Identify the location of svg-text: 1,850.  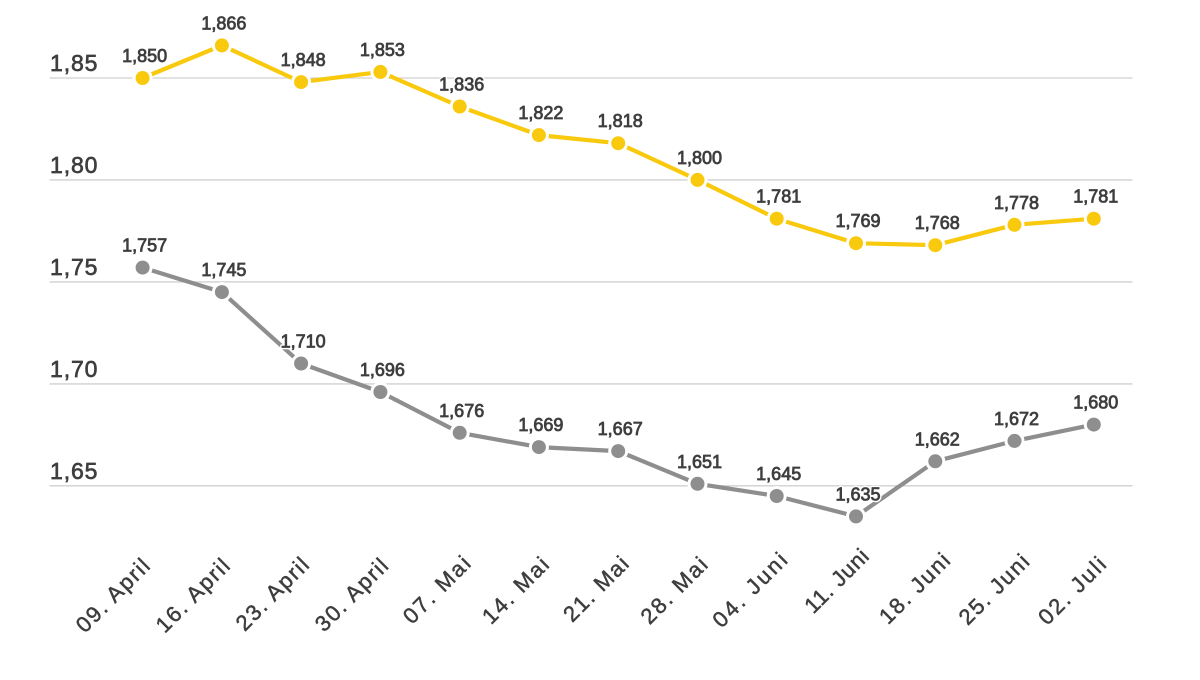
(144, 56).